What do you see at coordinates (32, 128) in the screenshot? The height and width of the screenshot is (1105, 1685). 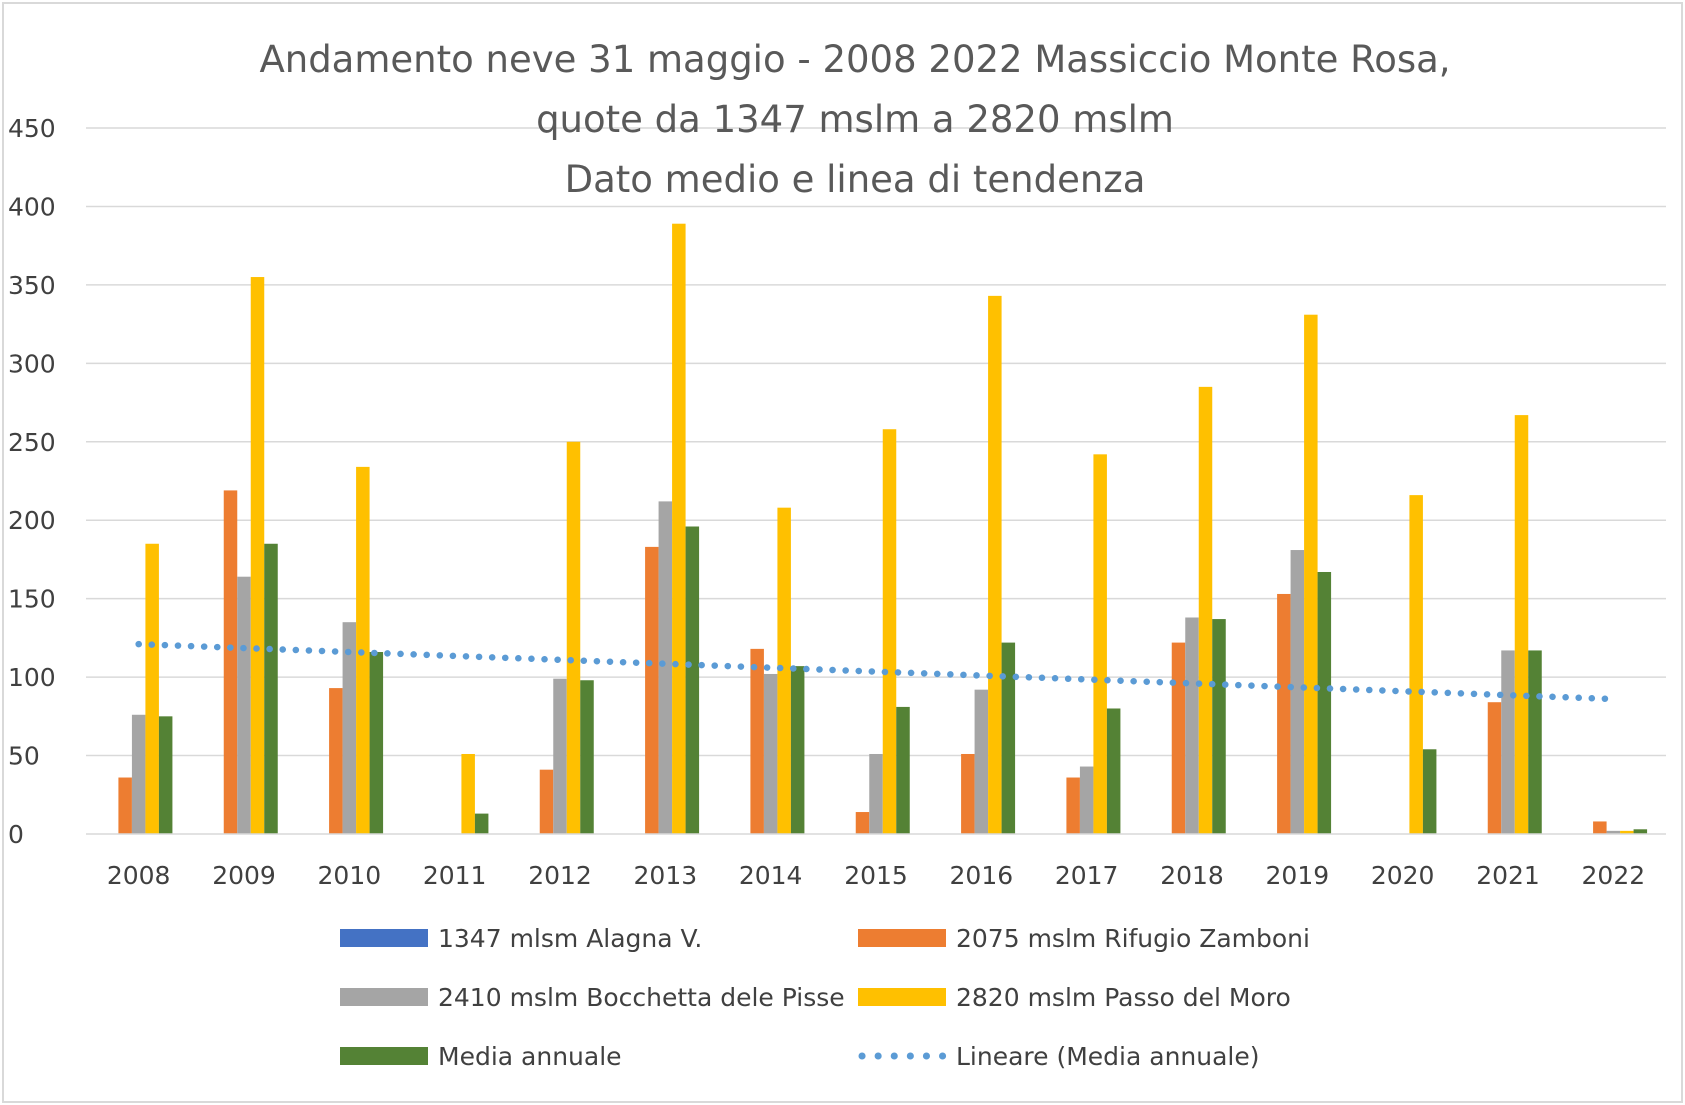 I see `y-tick-label: 450` at bounding box center [32, 128].